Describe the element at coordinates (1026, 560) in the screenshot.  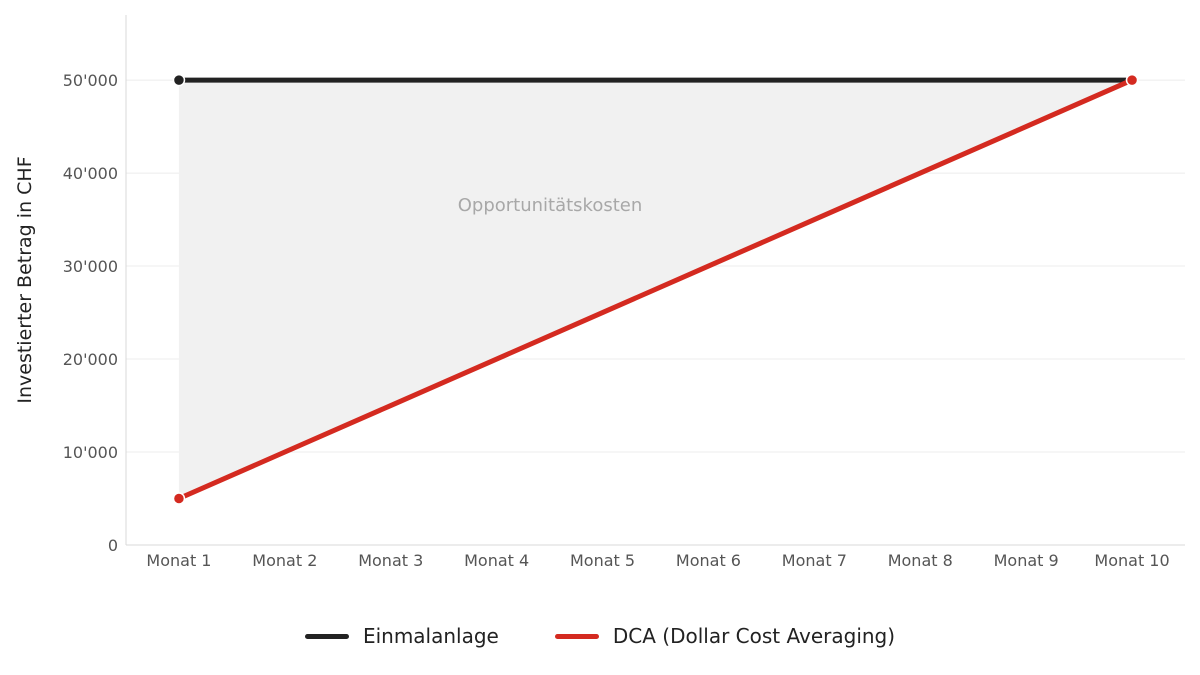
I see `x-tick-label: Monat 9` at that location.